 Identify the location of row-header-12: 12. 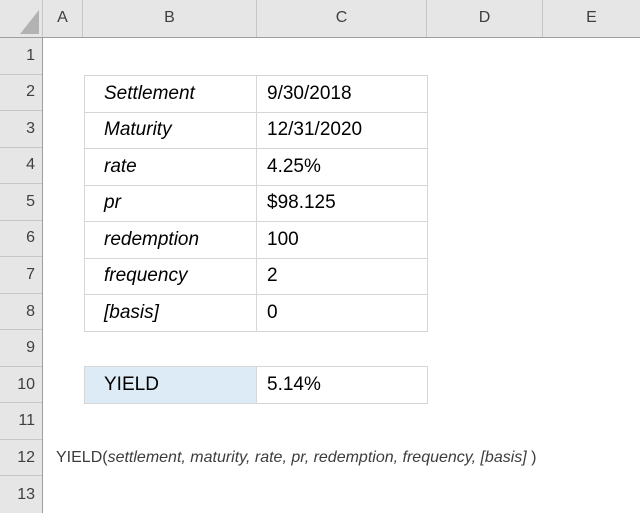
(21, 458).